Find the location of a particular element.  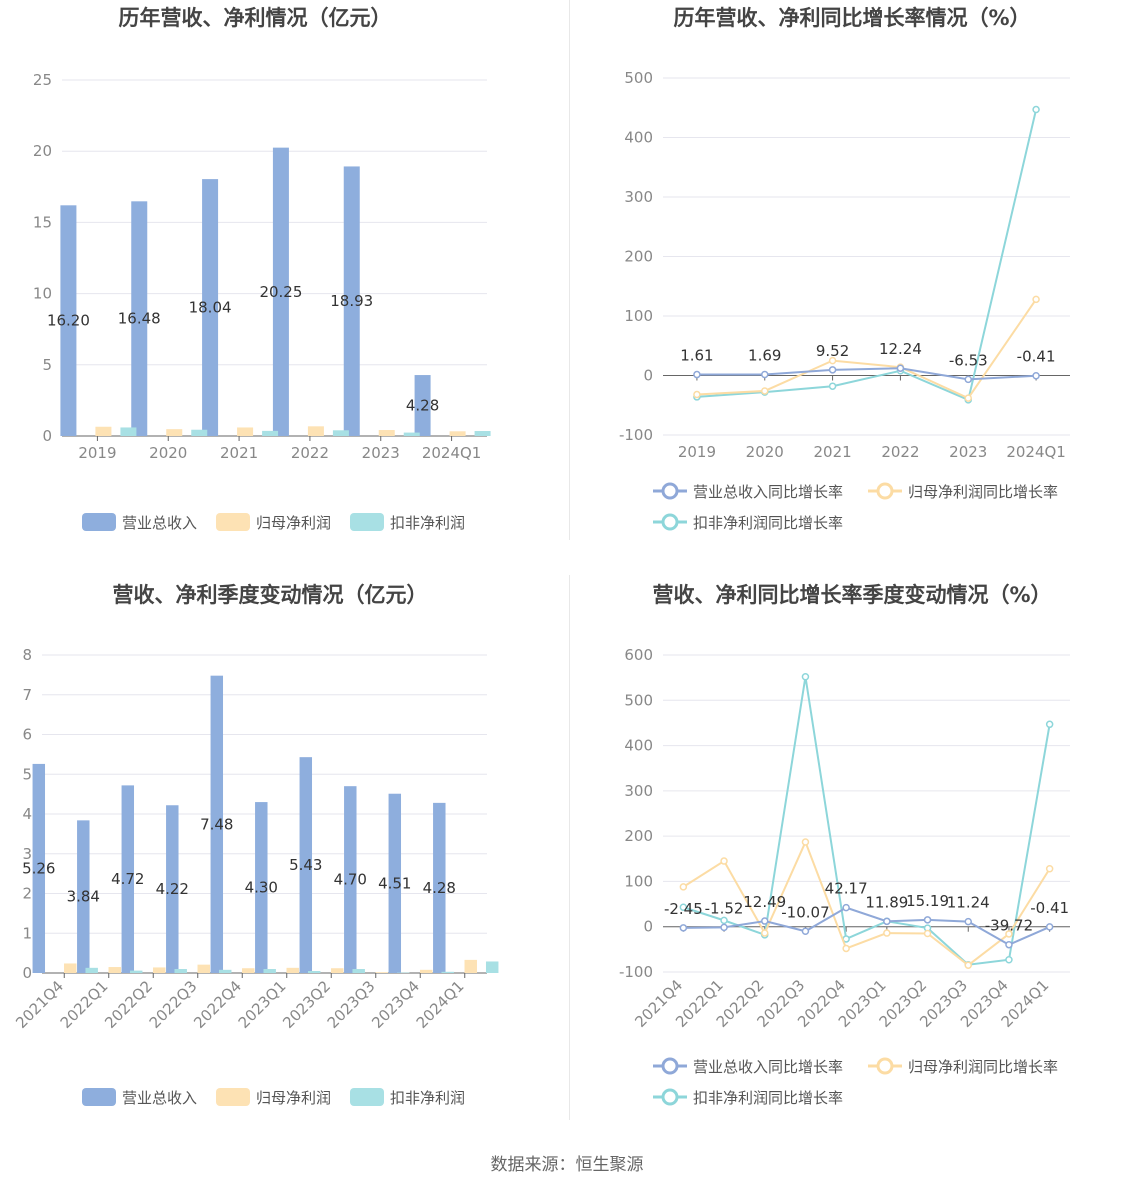

bar-value-label: 20.25 is located at coordinates (280, 292).